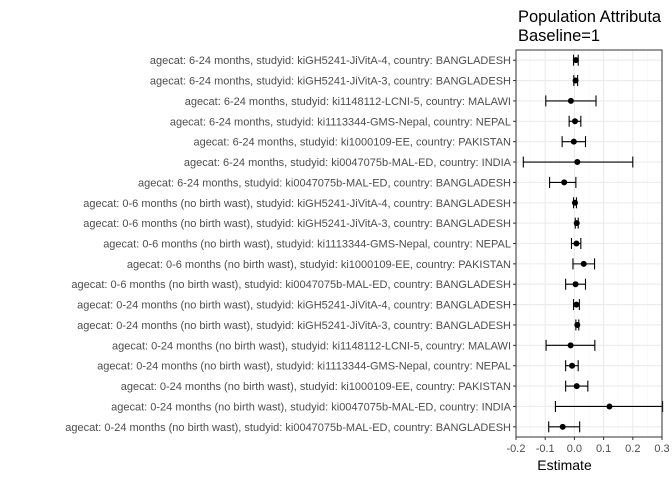 Image resolution: width=672 pixels, height=480 pixels. I want to click on x-tick-label: 0.2, so click(632, 449).